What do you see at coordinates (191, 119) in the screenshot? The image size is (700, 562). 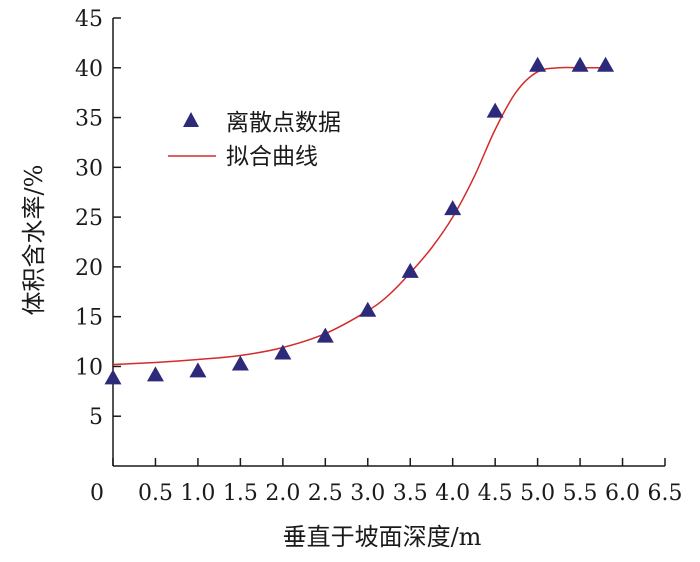 I see `legend-marker-triangle` at bounding box center [191, 119].